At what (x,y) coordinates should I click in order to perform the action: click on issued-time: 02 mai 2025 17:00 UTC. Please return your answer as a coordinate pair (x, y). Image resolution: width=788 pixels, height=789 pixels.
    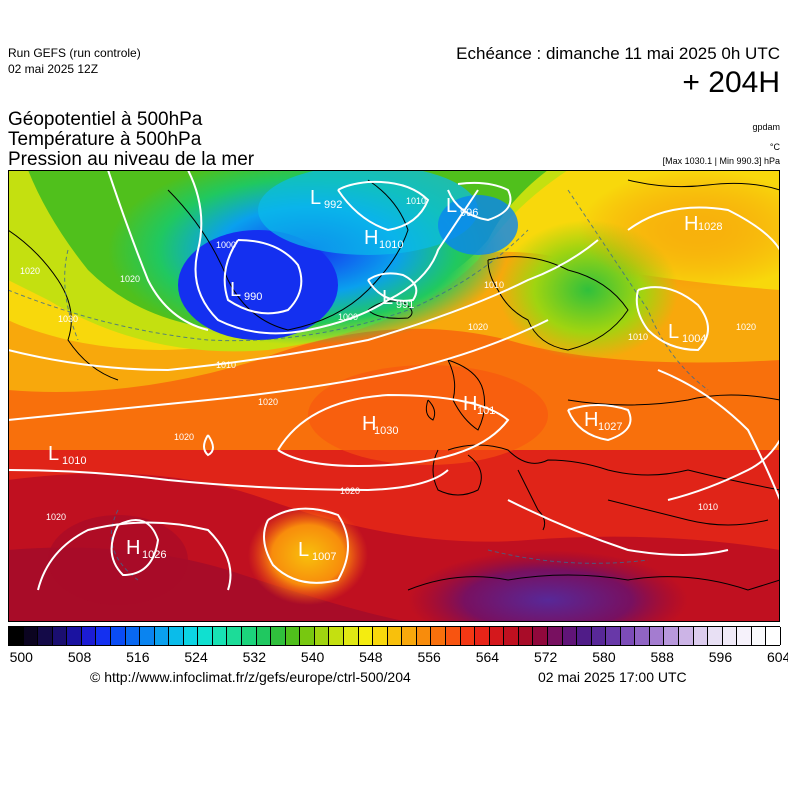
    Looking at the image, I should click on (612, 677).